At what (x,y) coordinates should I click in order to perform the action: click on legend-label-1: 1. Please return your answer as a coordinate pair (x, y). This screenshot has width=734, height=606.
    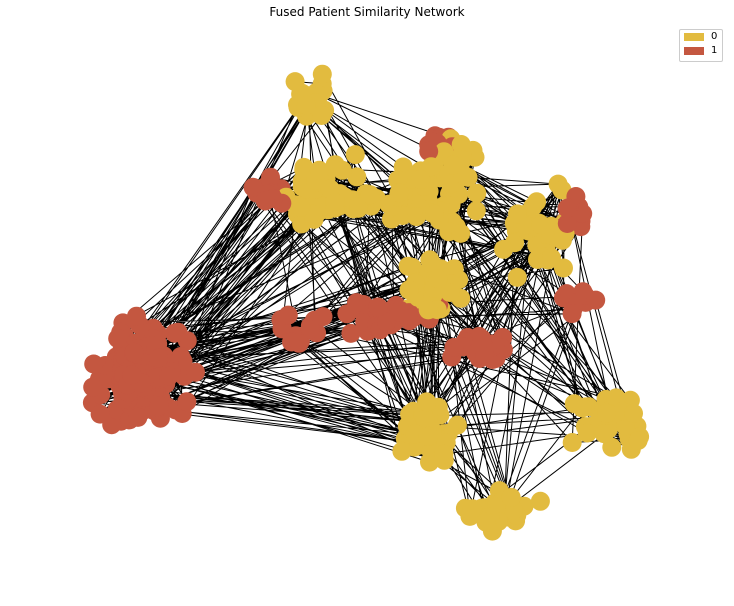
    Looking at the image, I should click on (714, 50).